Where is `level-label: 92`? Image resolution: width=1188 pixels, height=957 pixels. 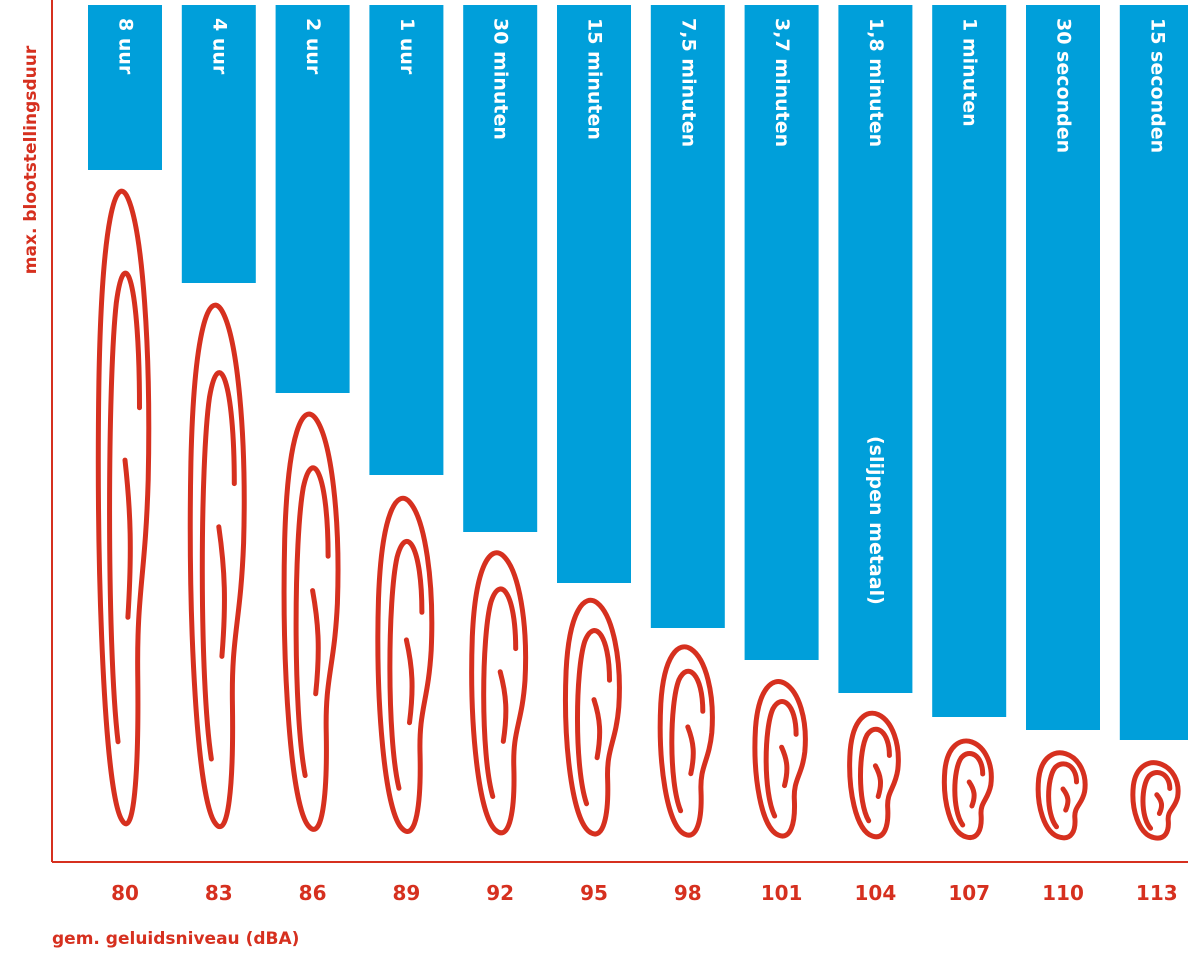 level-label: 92 is located at coordinates (500, 893).